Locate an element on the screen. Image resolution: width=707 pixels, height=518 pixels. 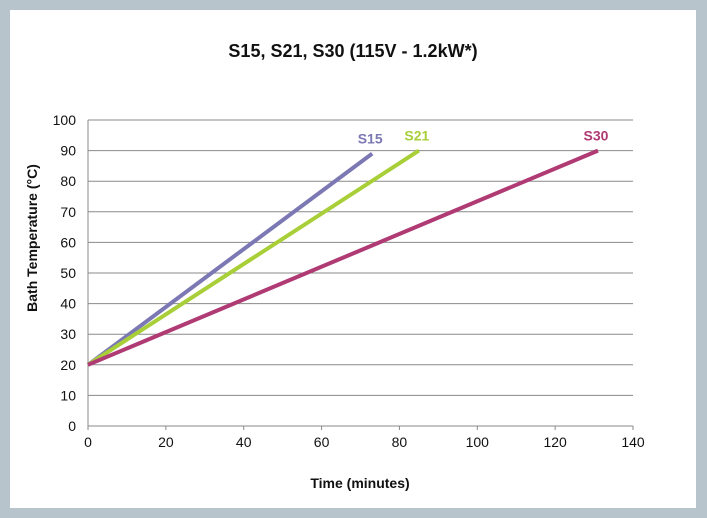
y-tick-label: 40 is located at coordinates (68, 304).